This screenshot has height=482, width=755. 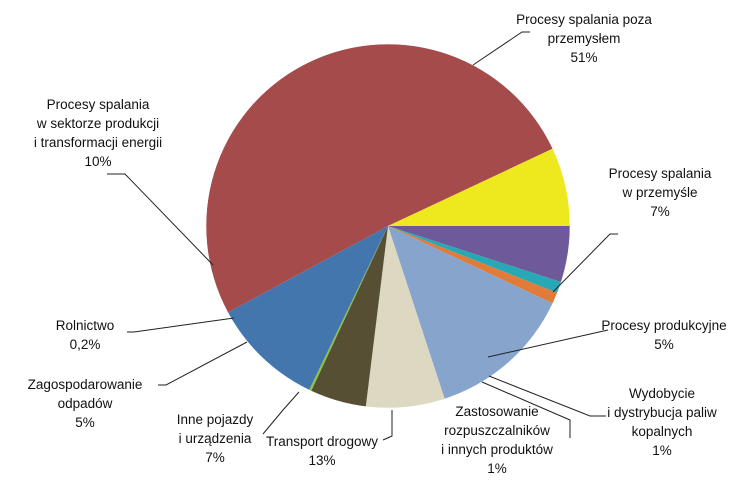 What do you see at coordinates (662, 431) in the screenshot?
I see `slice-label-line: kopalnych` at bounding box center [662, 431].